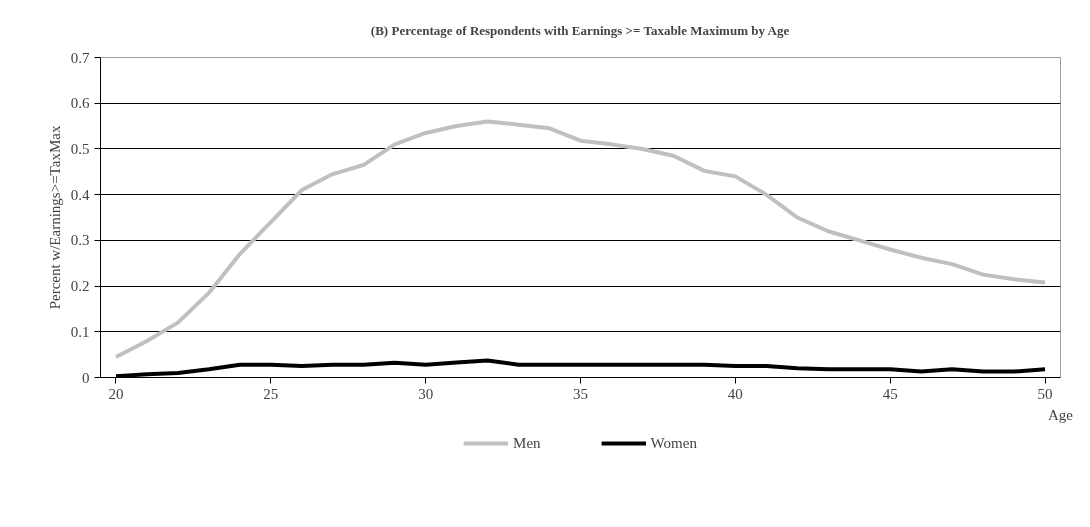 This screenshot has width=1090, height=527. Describe the element at coordinates (54, 217) in the screenshot. I see `y-axis-title: Percent w/Earnings>=TaxMax` at that location.